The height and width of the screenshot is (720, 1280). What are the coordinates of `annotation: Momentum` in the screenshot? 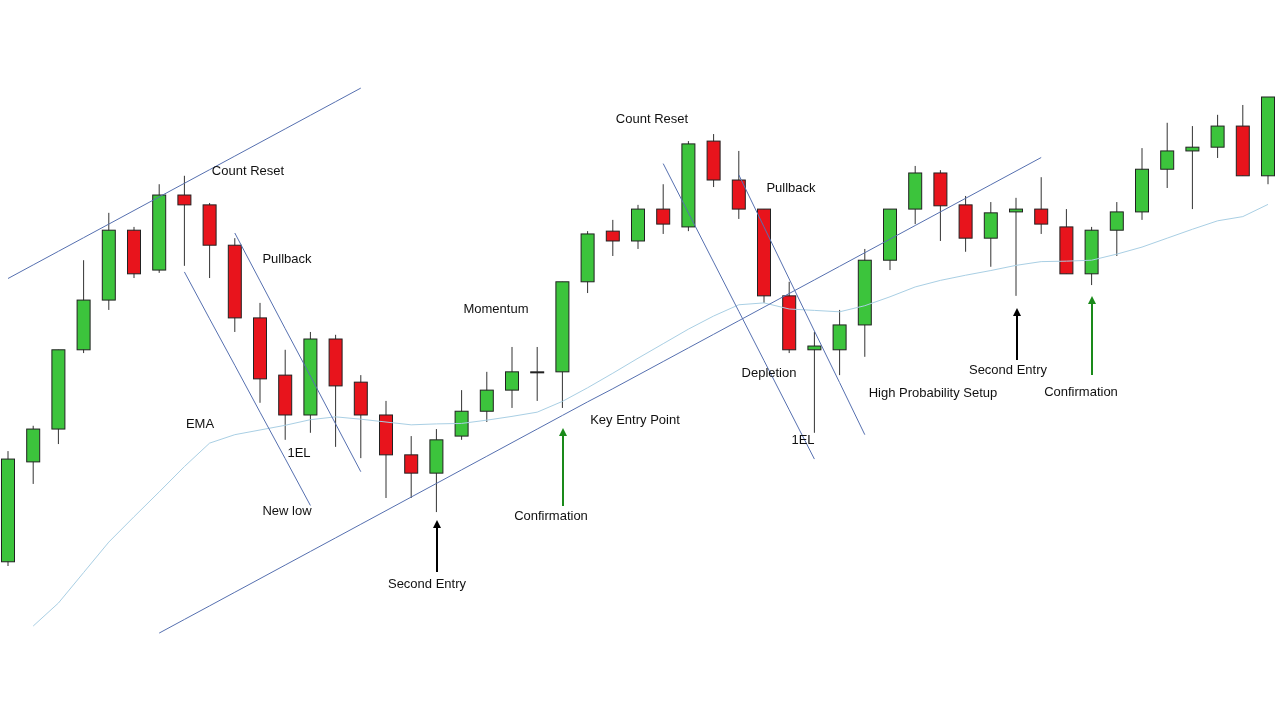 It's located at (496, 309).